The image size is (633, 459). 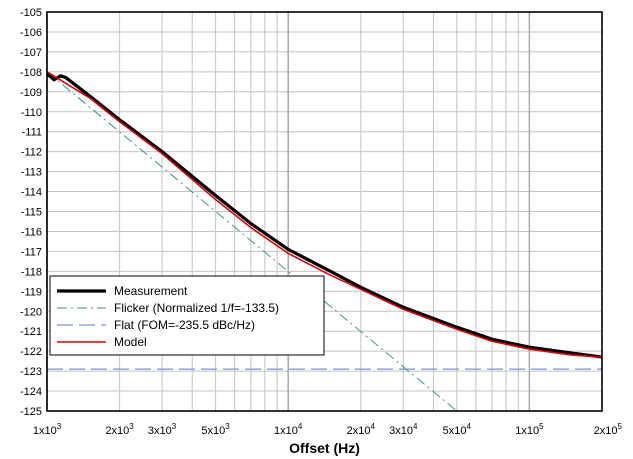 What do you see at coordinates (608, 429) in the screenshot?
I see `x-tick-label: 2x10⁵` at bounding box center [608, 429].